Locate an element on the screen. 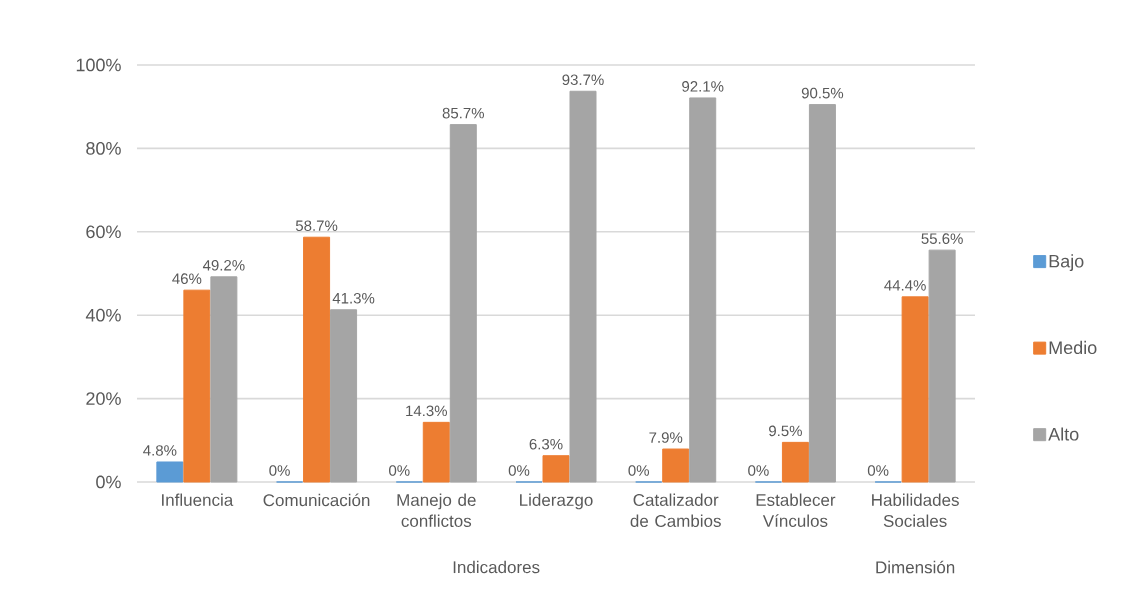 The image size is (1136, 608). data-label: 58.7% is located at coordinates (316, 226).